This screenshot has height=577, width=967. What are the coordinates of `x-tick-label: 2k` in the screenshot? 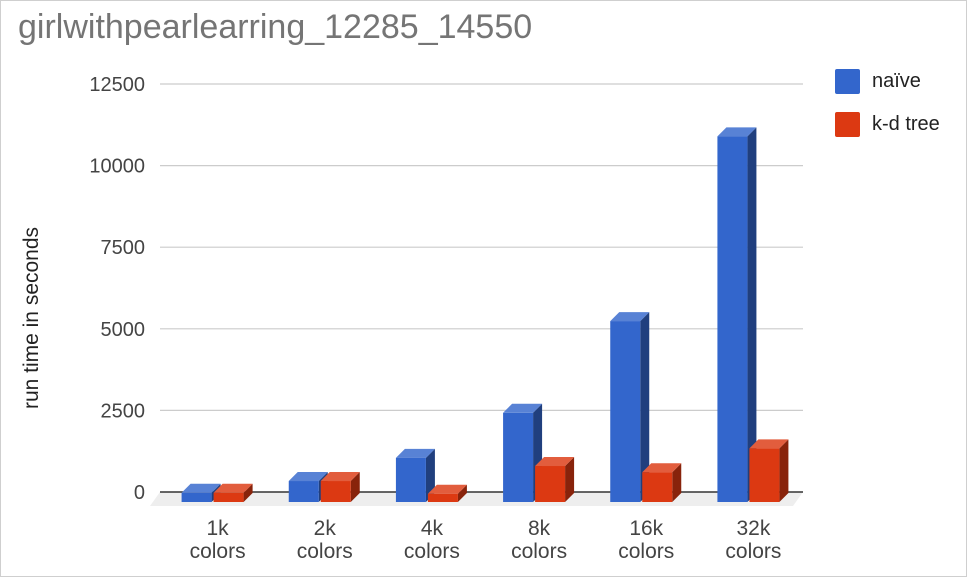 It's located at (325, 528).